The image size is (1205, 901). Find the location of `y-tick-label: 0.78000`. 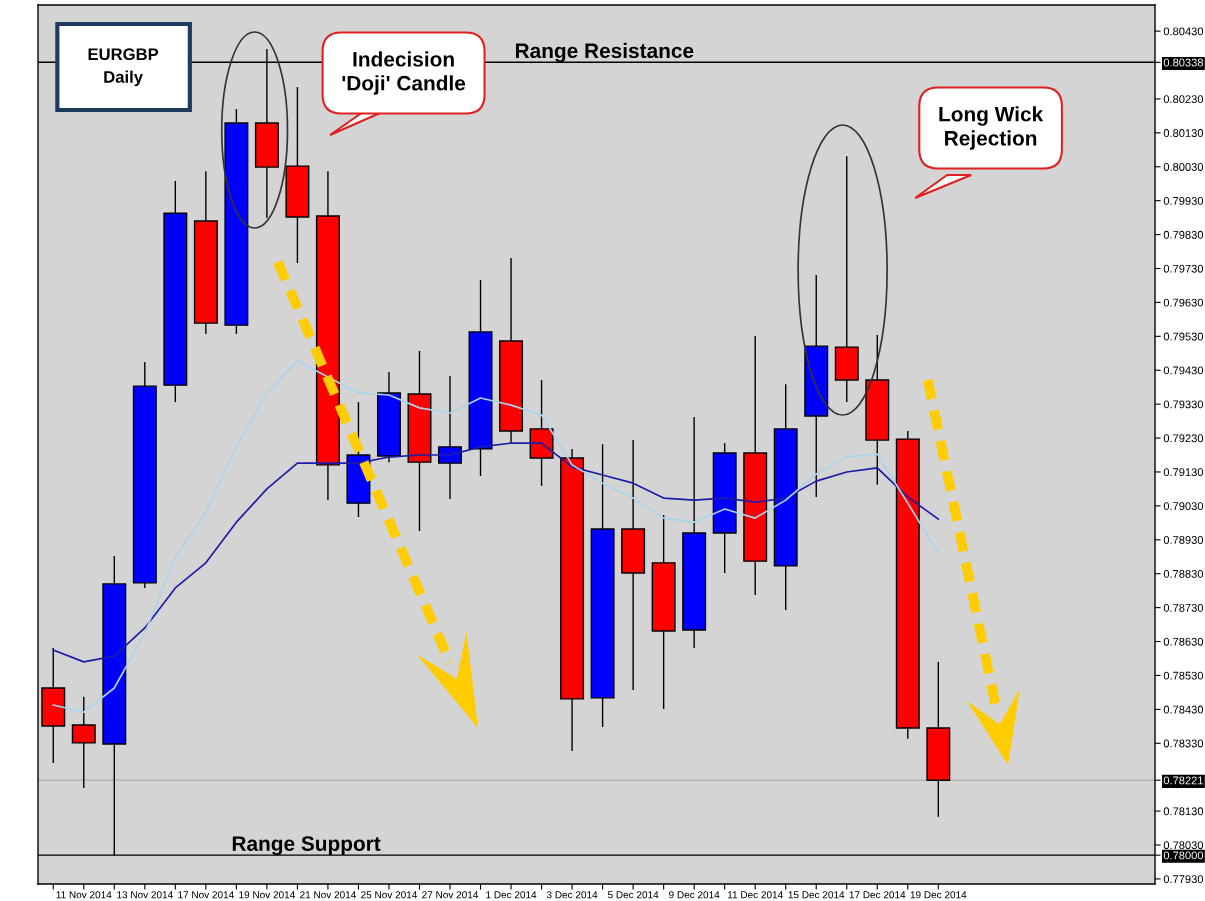

y-tick-label: 0.78000 is located at coordinates (1183, 855).